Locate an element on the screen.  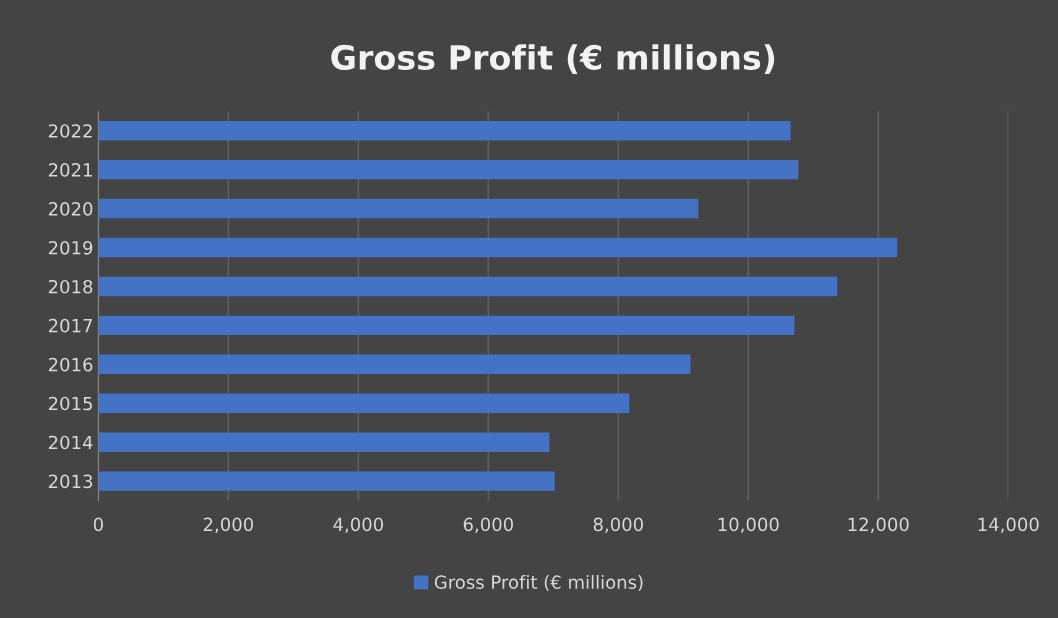
x-tick-label: 2,000 is located at coordinates (228, 525).